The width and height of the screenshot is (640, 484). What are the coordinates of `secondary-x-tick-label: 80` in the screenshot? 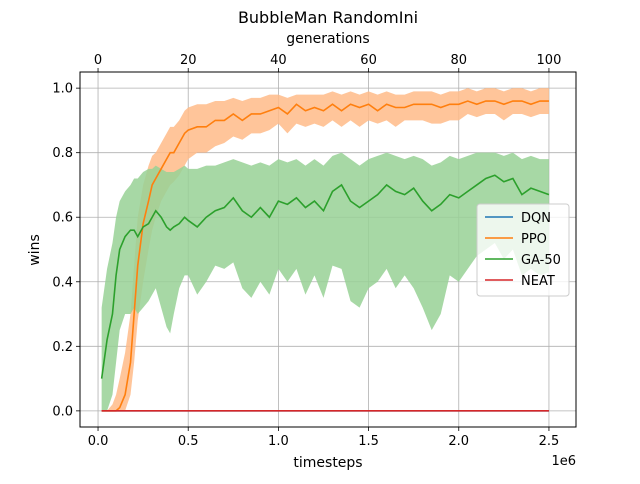 It's located at (458, 60).